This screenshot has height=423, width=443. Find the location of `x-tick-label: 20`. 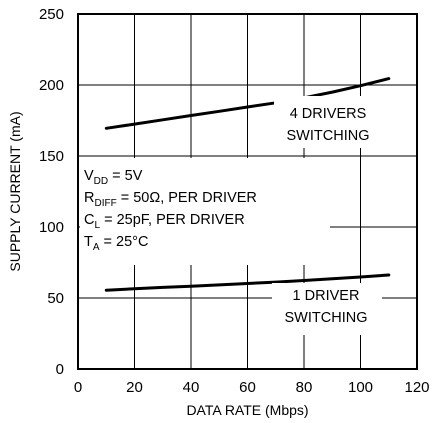

x-tick-label: 20 is located at coordinates (134, 387).